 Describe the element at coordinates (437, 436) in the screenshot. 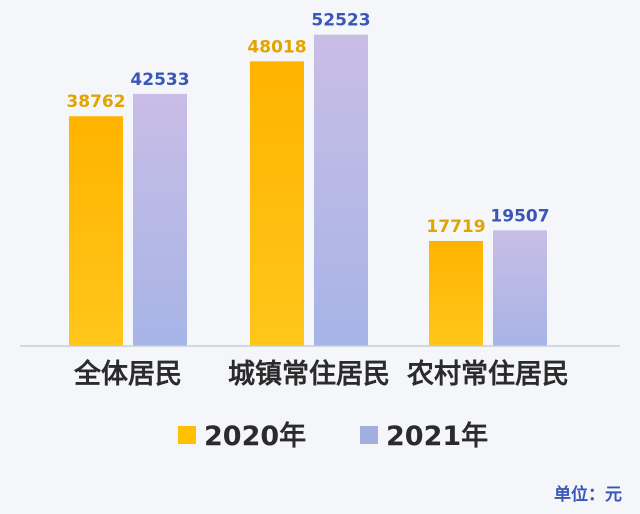

I see `legend-label-2021年: 2021年` at that location.